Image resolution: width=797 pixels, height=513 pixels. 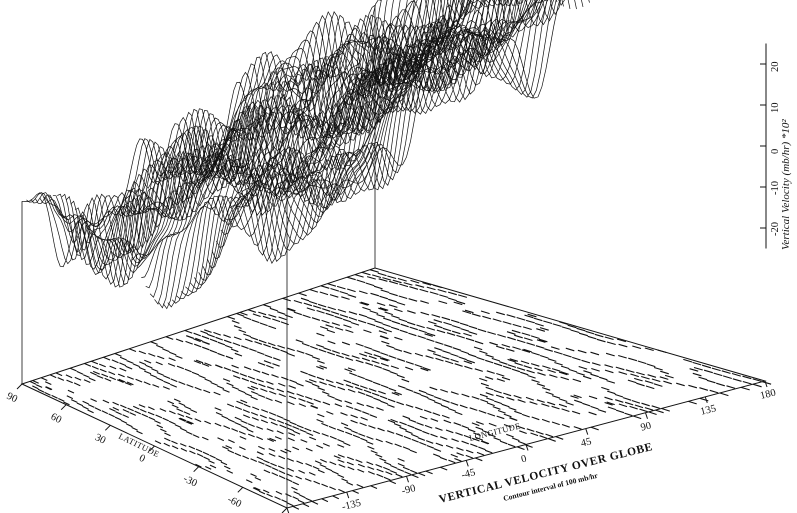 I want to click on lon-tick-label-8: 180, so click(x=768, y=394).